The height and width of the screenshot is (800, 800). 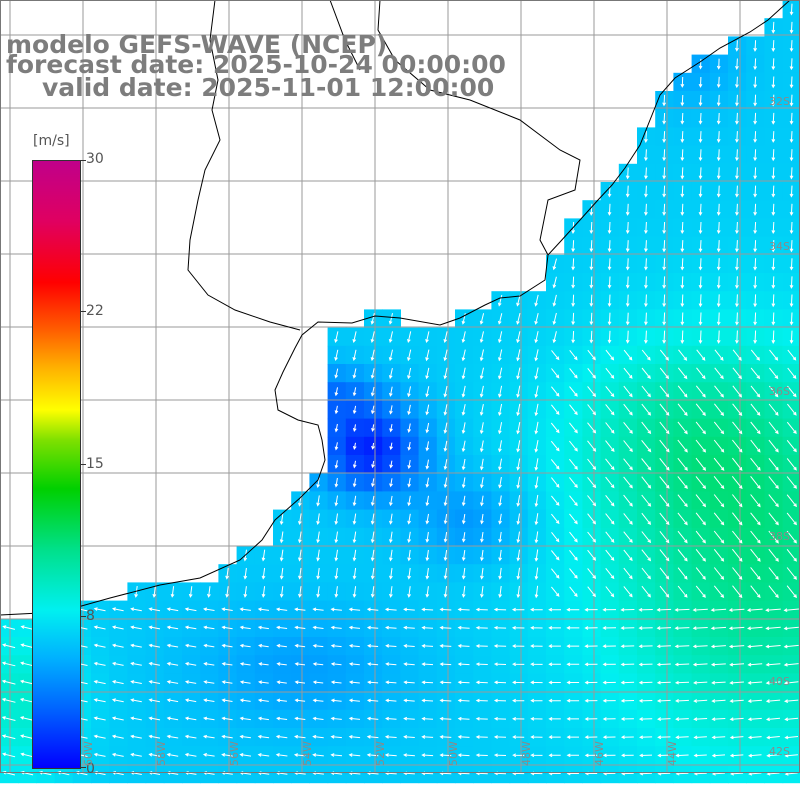 I want to click on lon-label: 58W, so click(x=161, y=753).